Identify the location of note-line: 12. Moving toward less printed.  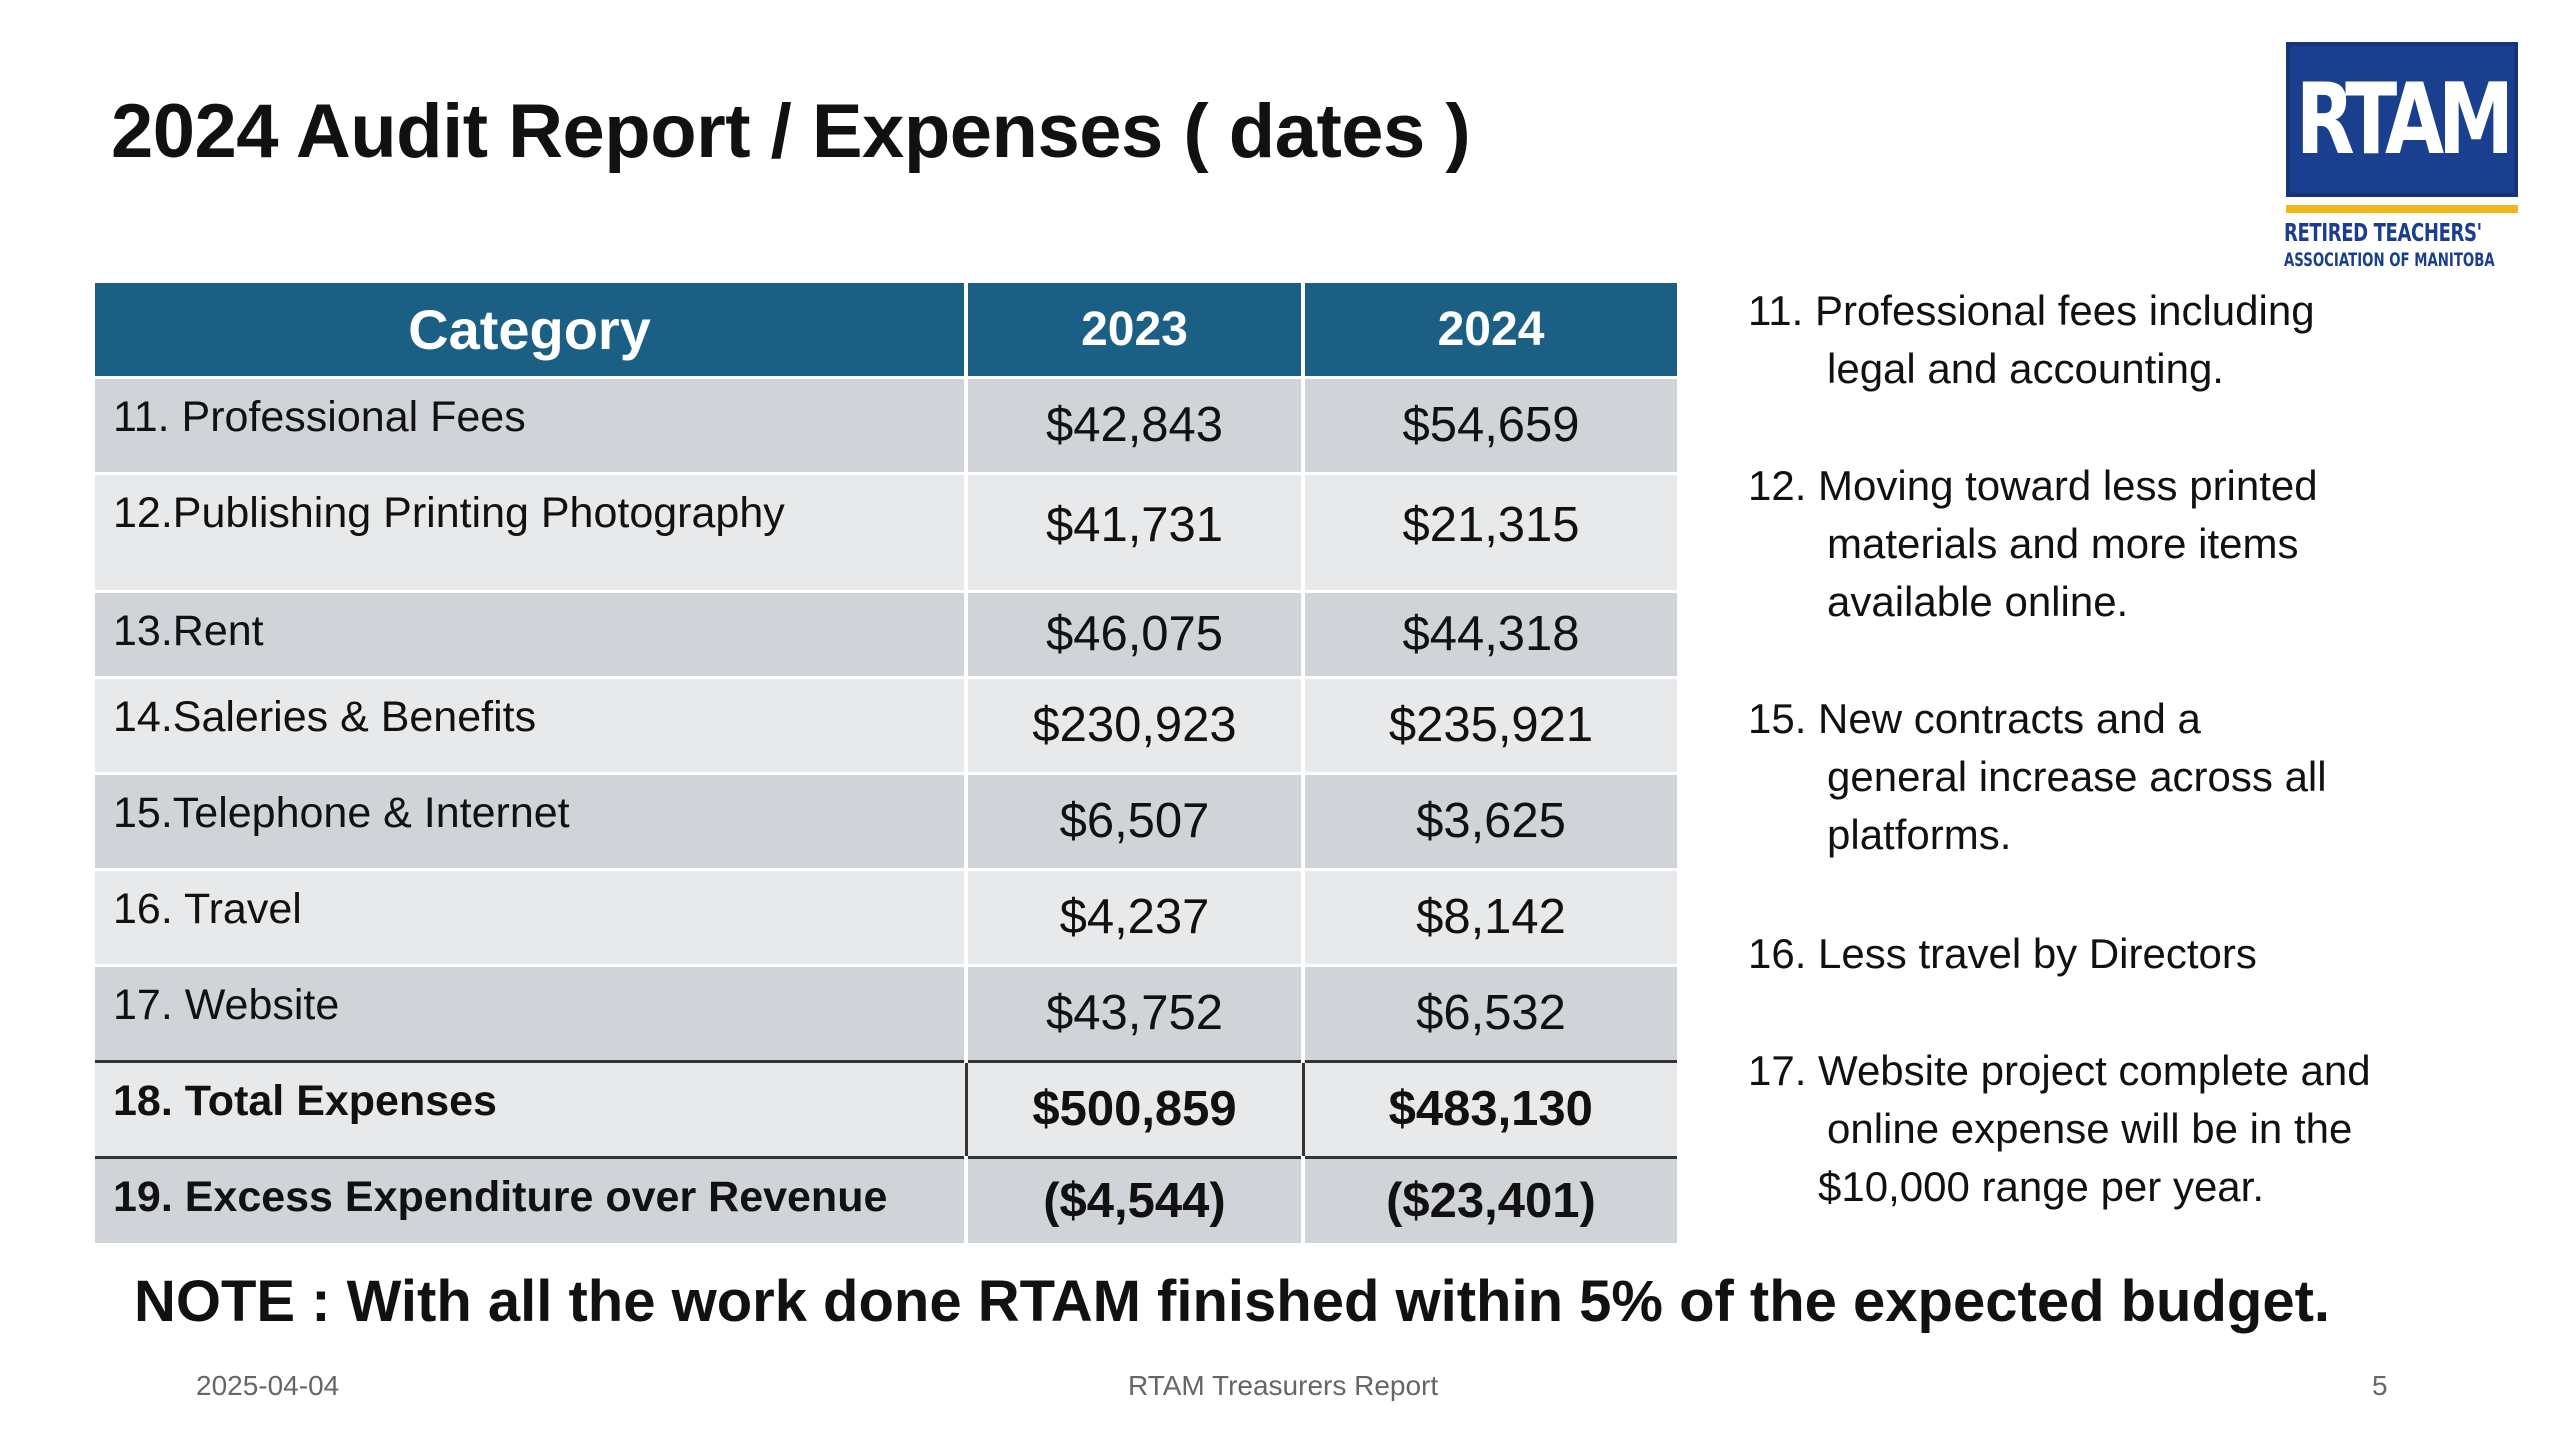
(2033, 485).